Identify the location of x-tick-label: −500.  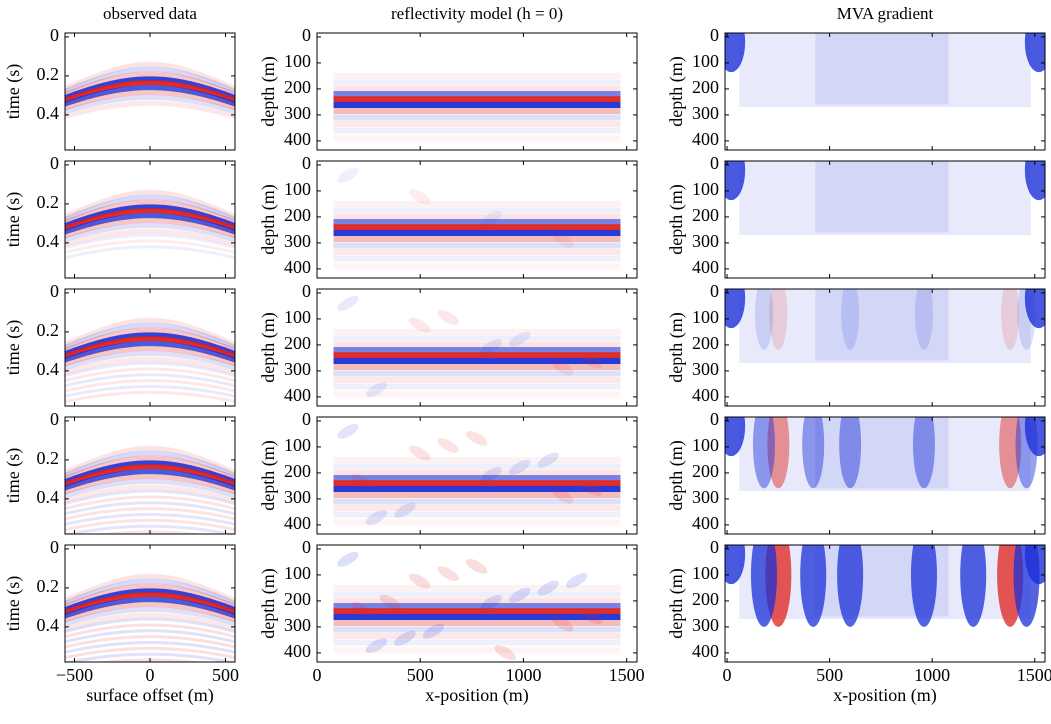
(74, 675).